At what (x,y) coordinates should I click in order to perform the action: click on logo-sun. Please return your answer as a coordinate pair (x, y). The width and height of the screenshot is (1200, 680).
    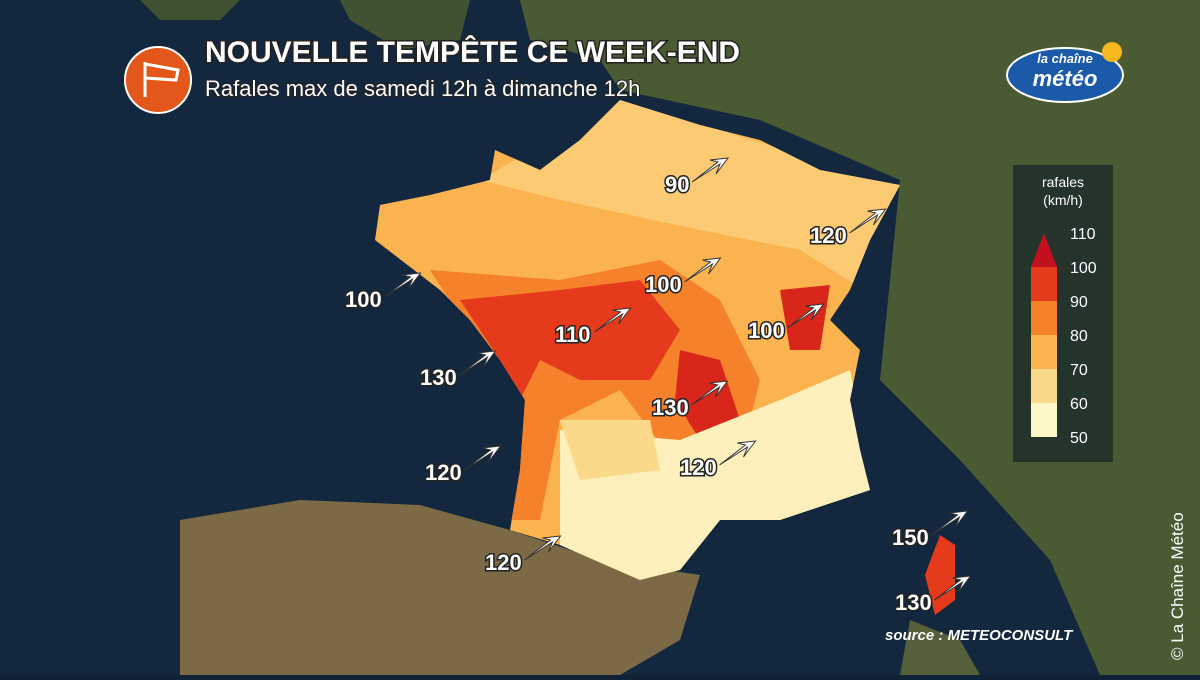
    Looking at the image, I should click on (1112, 52).